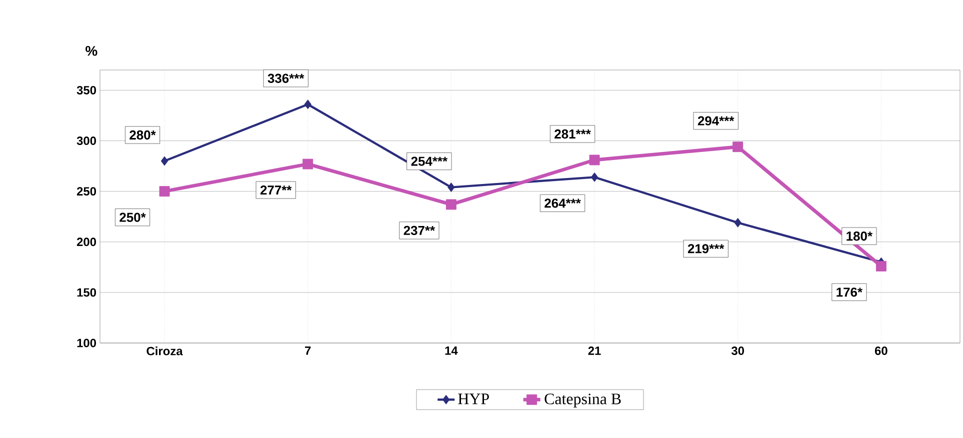 This screenshot has width=963, height=438. I want to click on data-label: 176*, so click(849, 292).